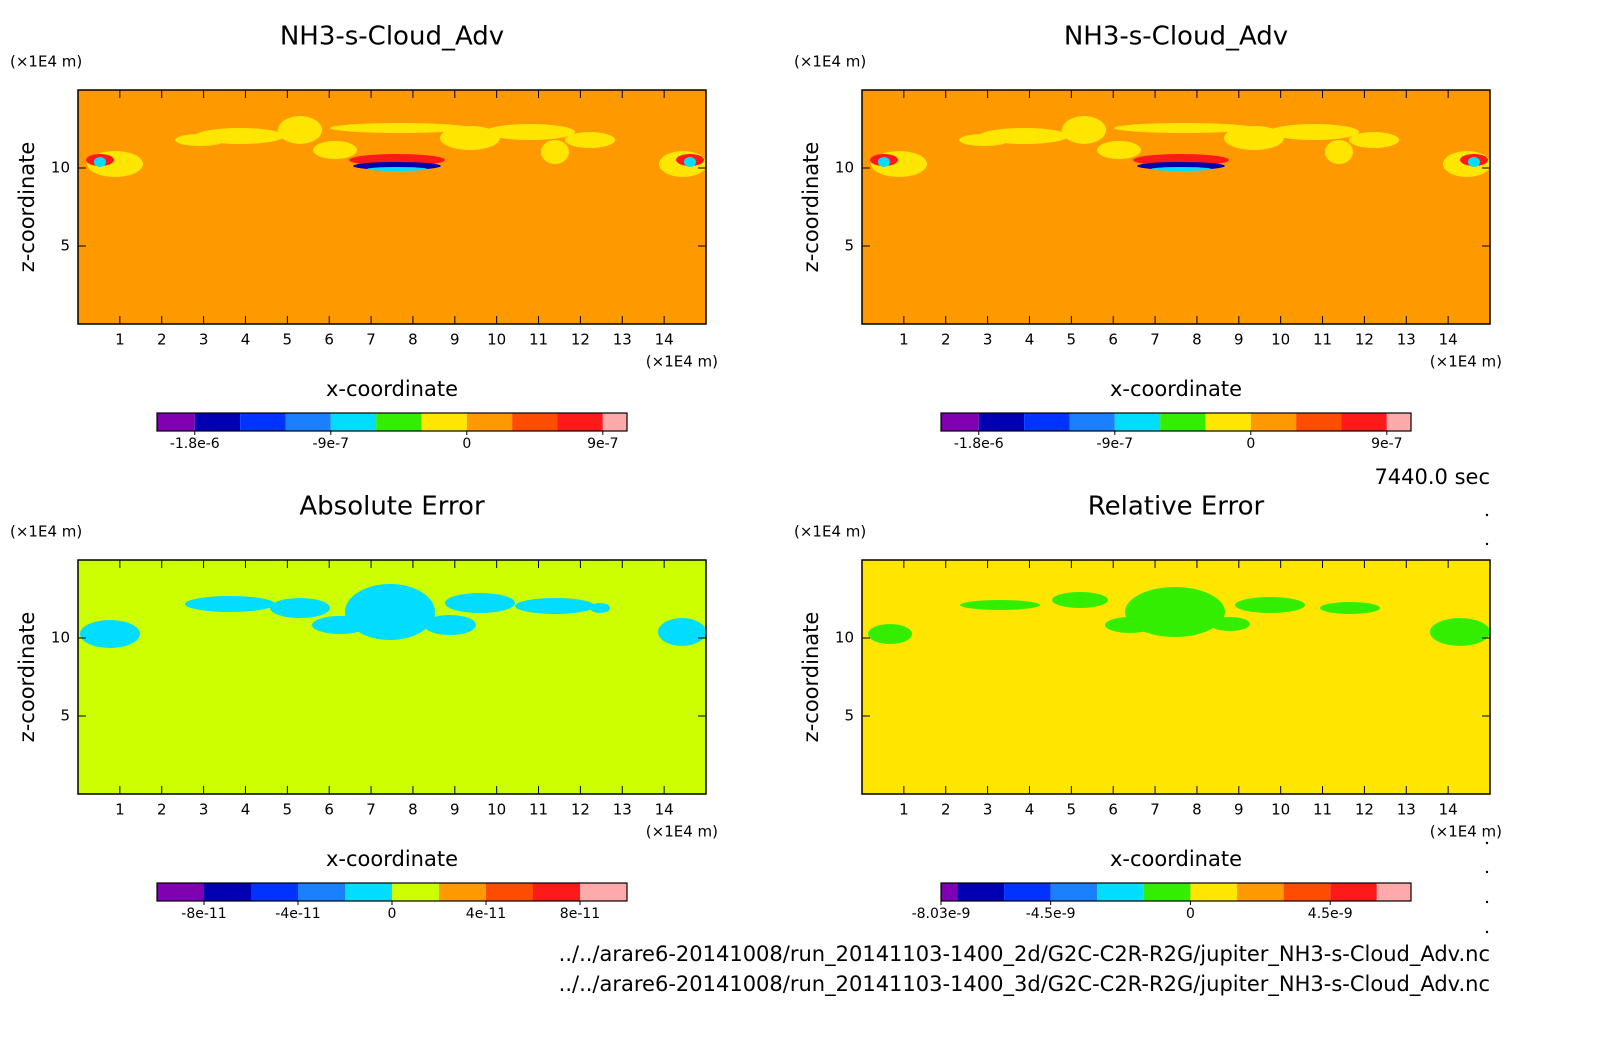 The width and height of the screenshot is (1604, 1054). What do you see at coordinates (413, 340) in the screenshot?
I see `x-tick-label: 8` at bounding box center [413, 340].